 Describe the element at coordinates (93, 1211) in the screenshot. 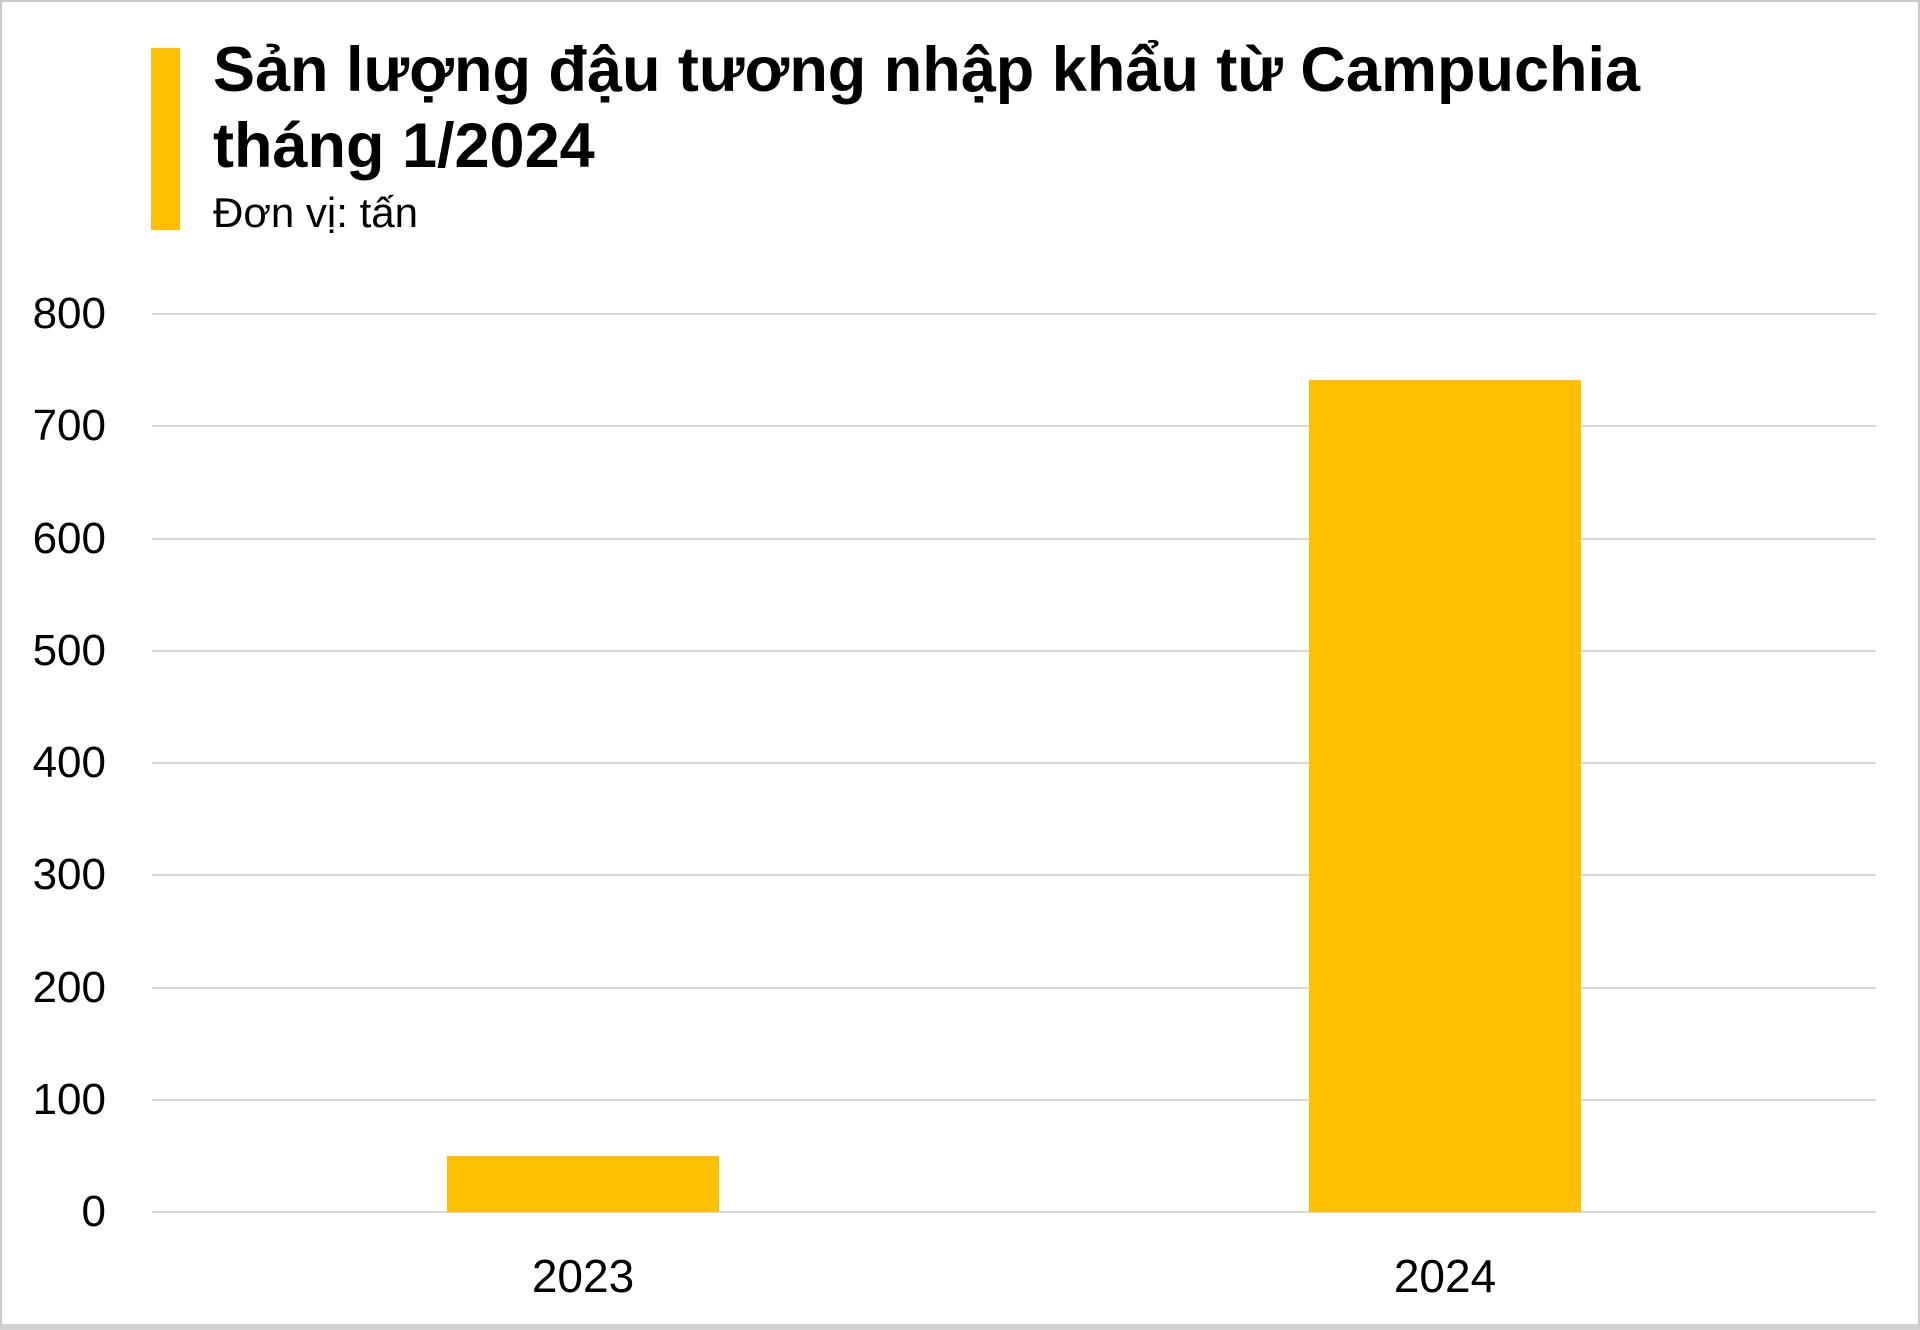

I see `y-axis-tick-label: 0` at that location.